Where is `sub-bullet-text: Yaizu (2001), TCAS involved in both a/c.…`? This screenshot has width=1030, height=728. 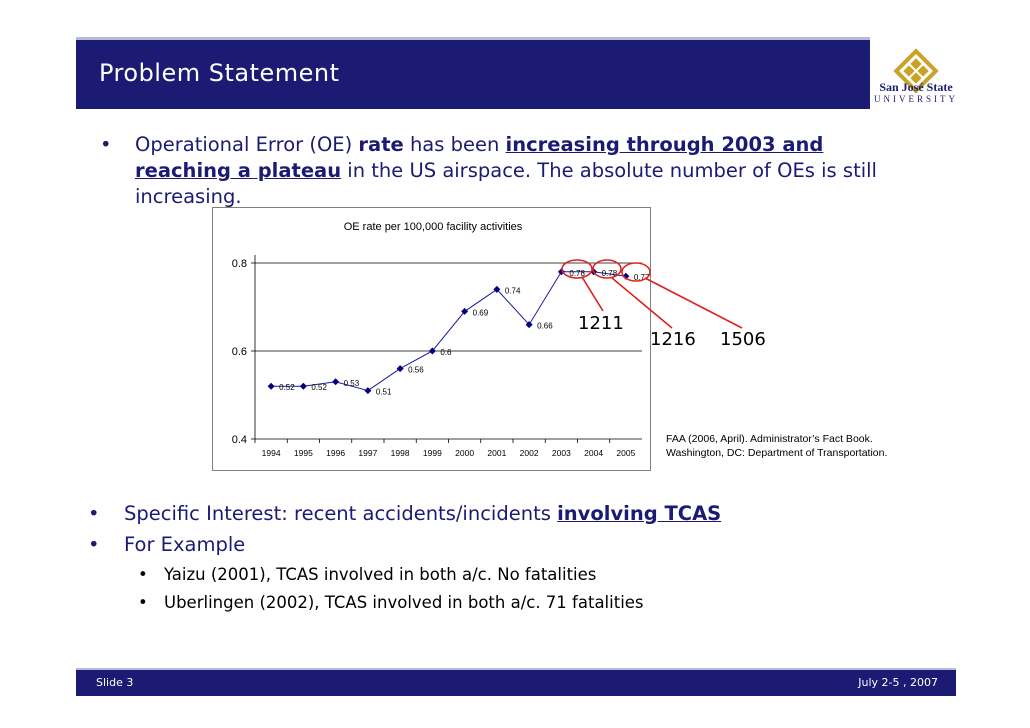 sub-bullet-text: Yaizu (2001), TCAS involved in both a/c.… is located at coordinates (380, 574).